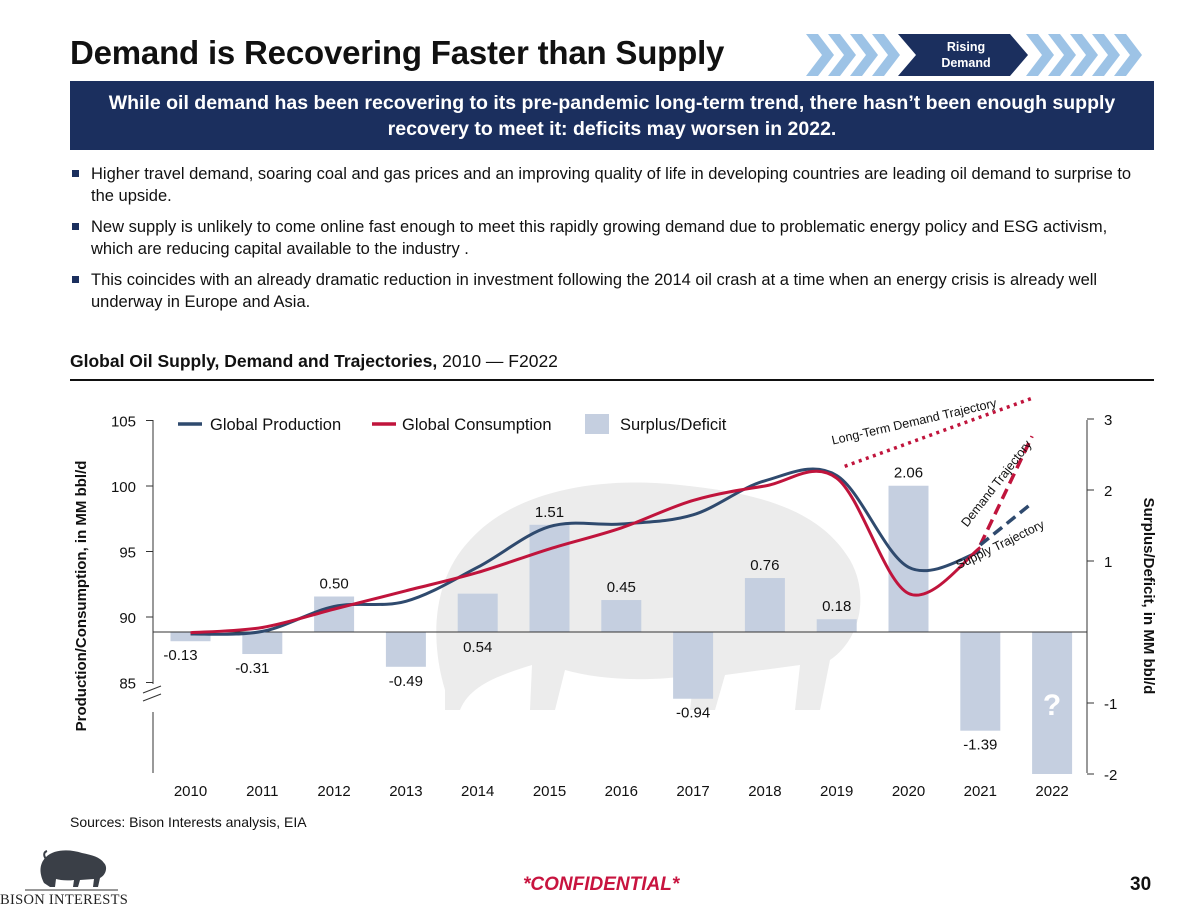 The image size is (1177, 918). What do you see at coordinates (252, 668) in the screenshot?
I see `bar-value-label: -0.31` at bounding box center [252, 668].